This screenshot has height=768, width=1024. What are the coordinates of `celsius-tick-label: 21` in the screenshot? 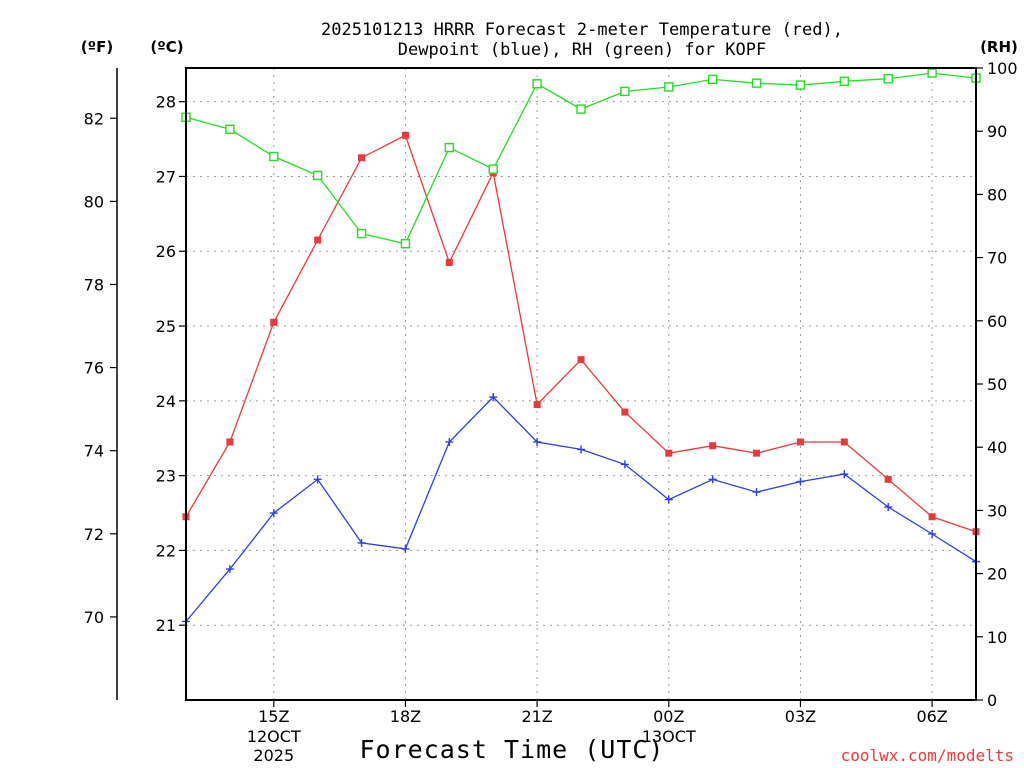 It's located at (166, 625).